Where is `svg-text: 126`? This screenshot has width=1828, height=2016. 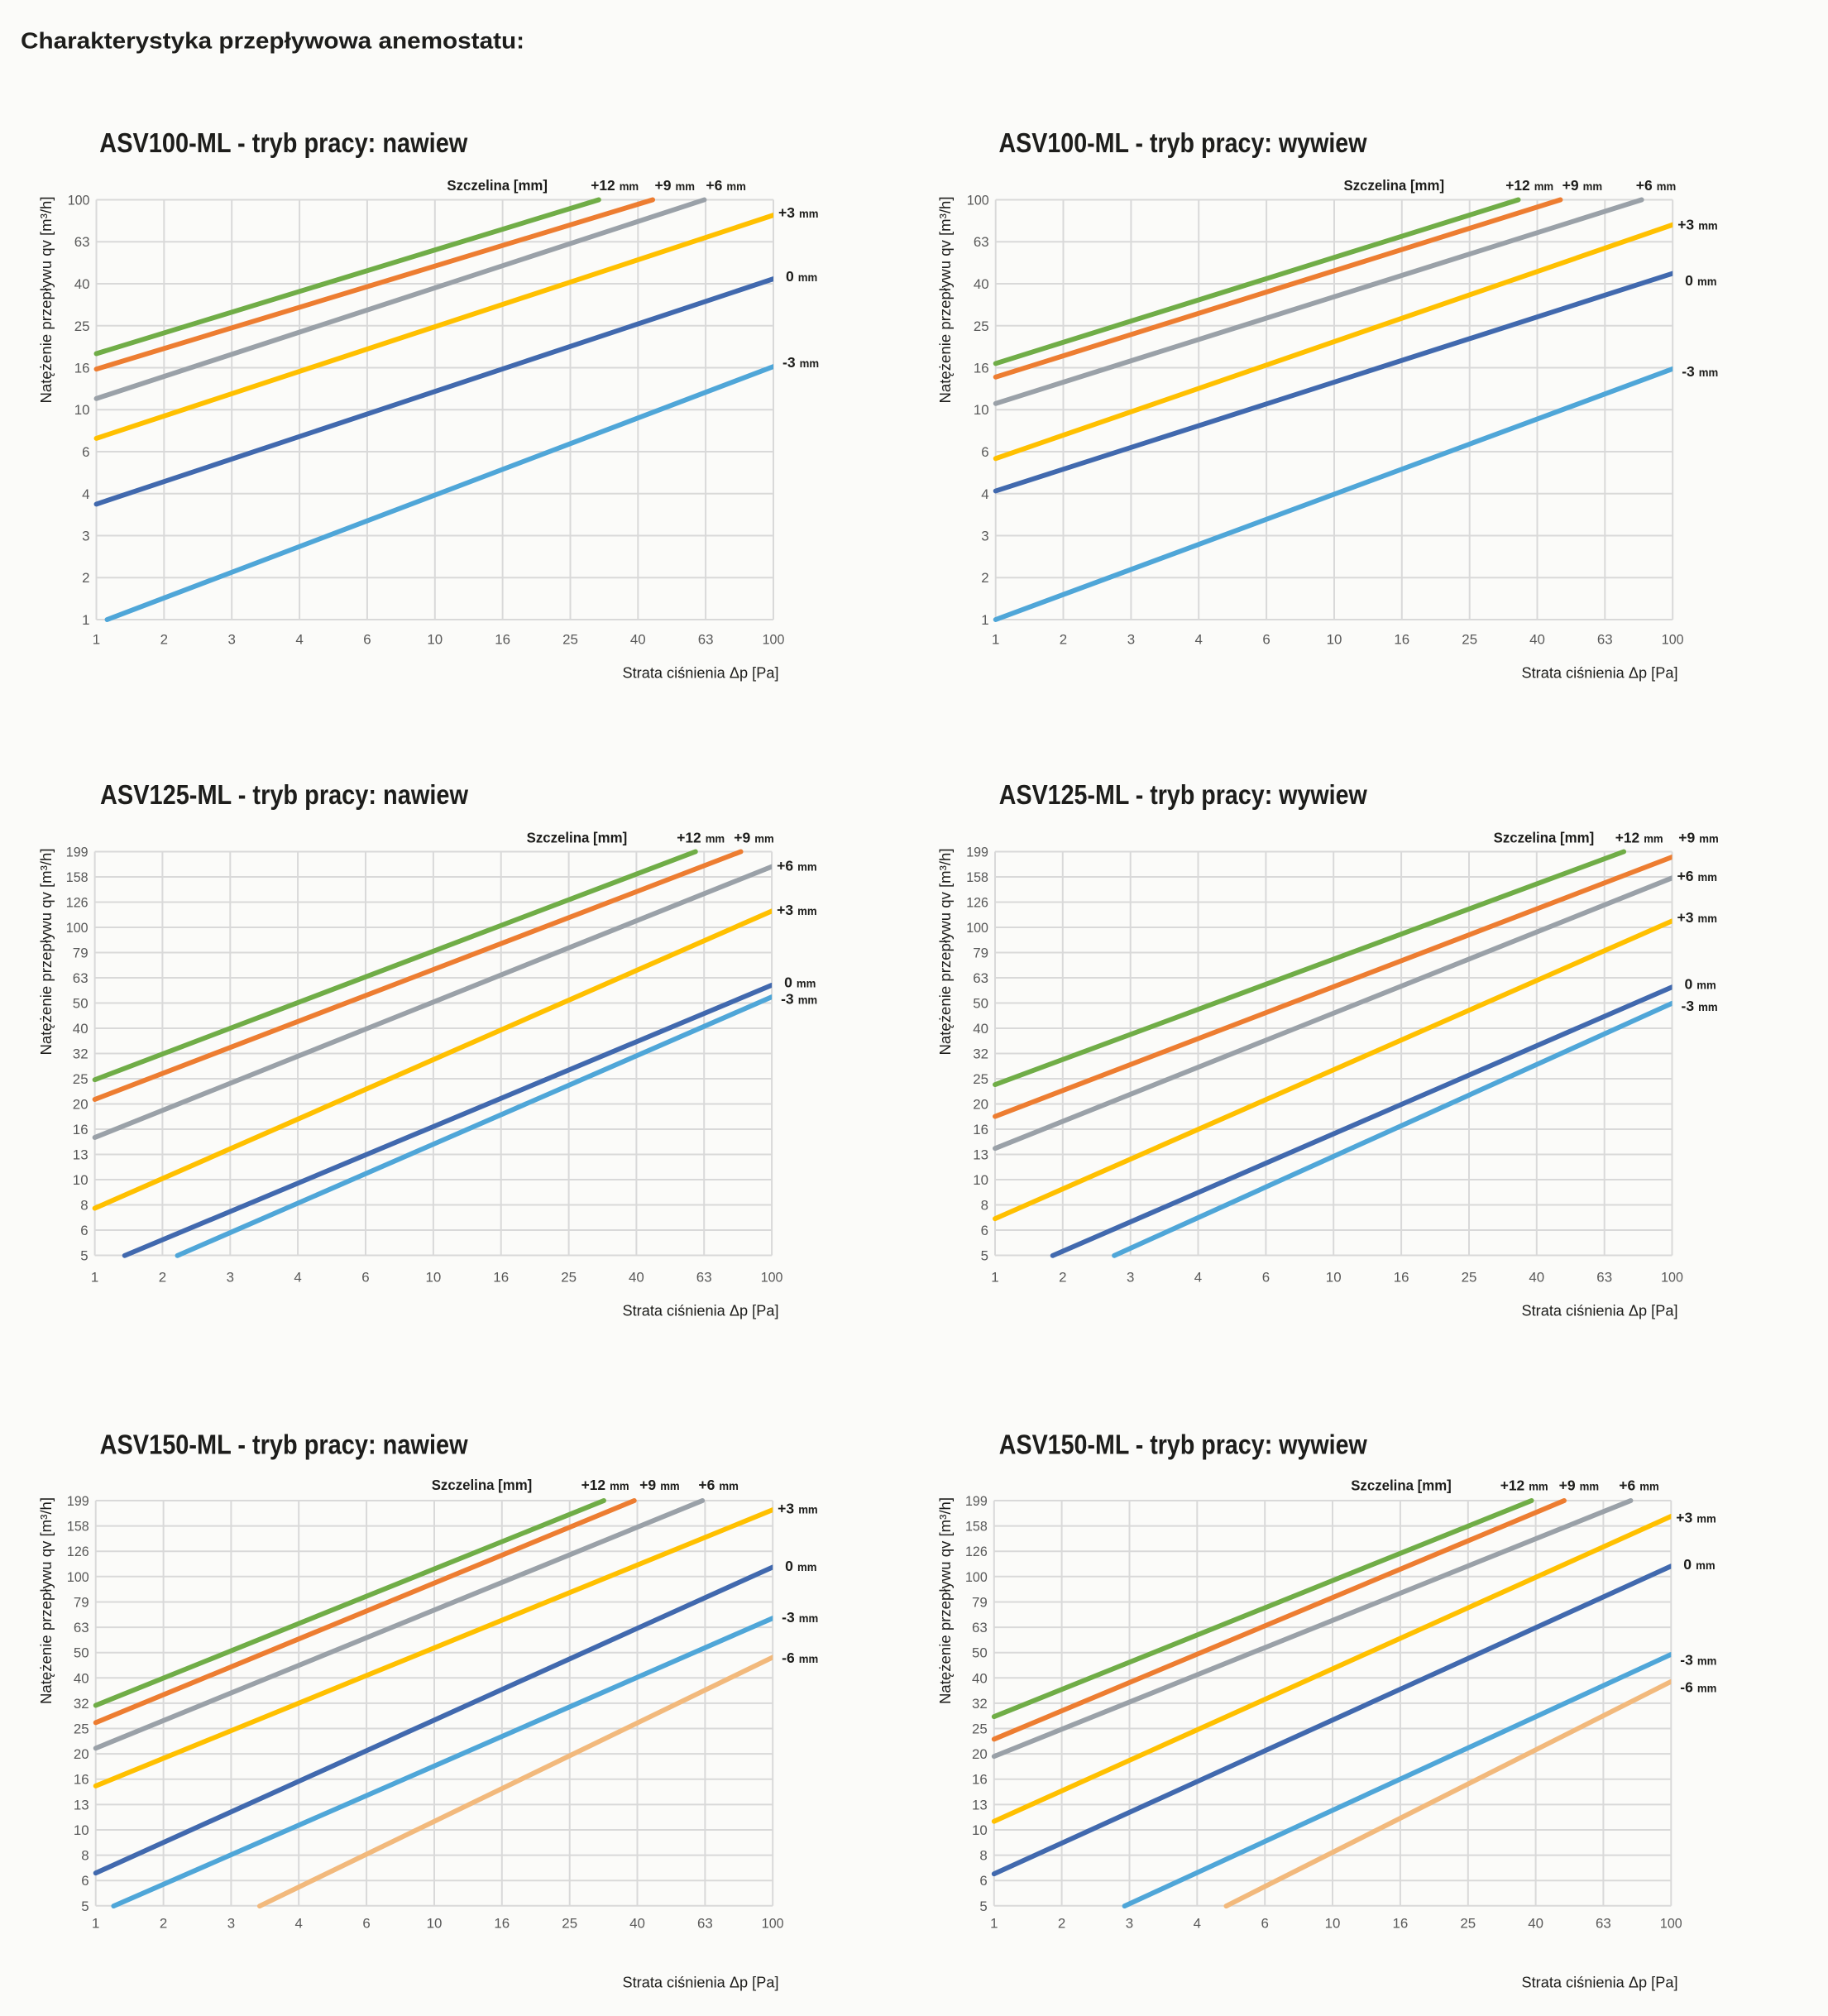
svg-text: 126 is located at coordinates (77, 903).